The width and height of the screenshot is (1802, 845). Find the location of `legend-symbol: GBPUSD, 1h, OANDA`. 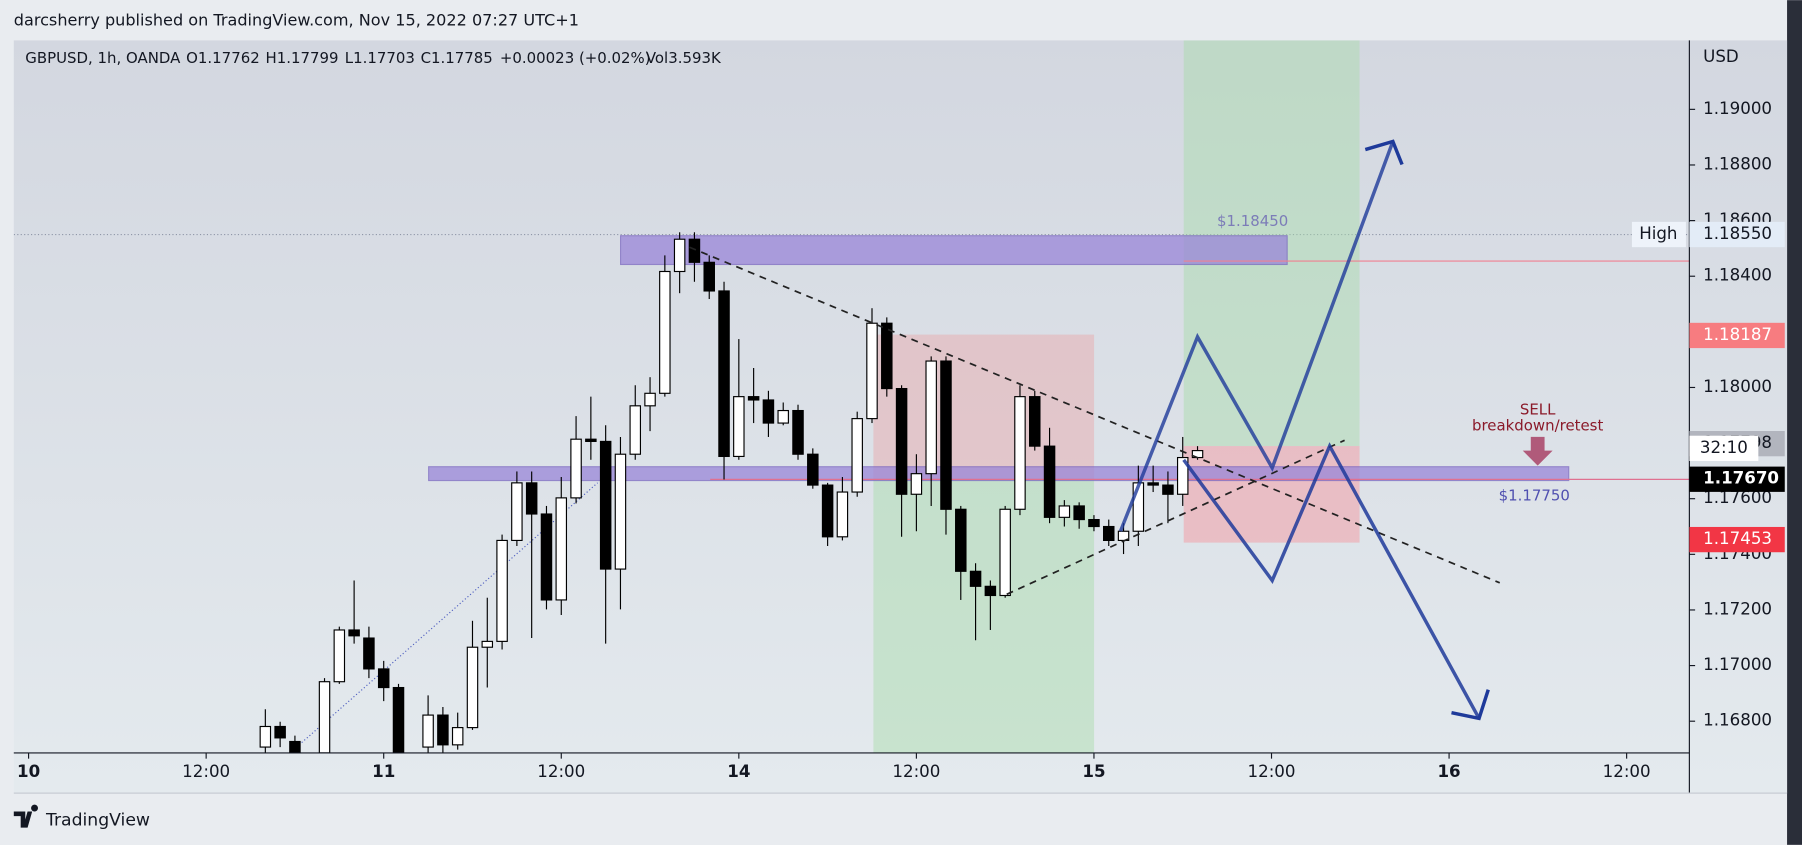

legend-symbol: GBPUSD, 1h, OANDA is located at coordinates (103, 58).